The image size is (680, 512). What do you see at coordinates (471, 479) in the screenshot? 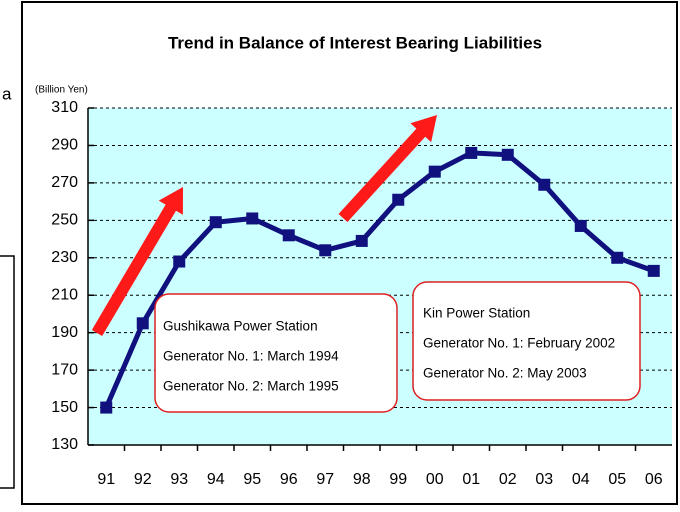
I see `x-tick-label: 01` at bounding box center [471, 479].